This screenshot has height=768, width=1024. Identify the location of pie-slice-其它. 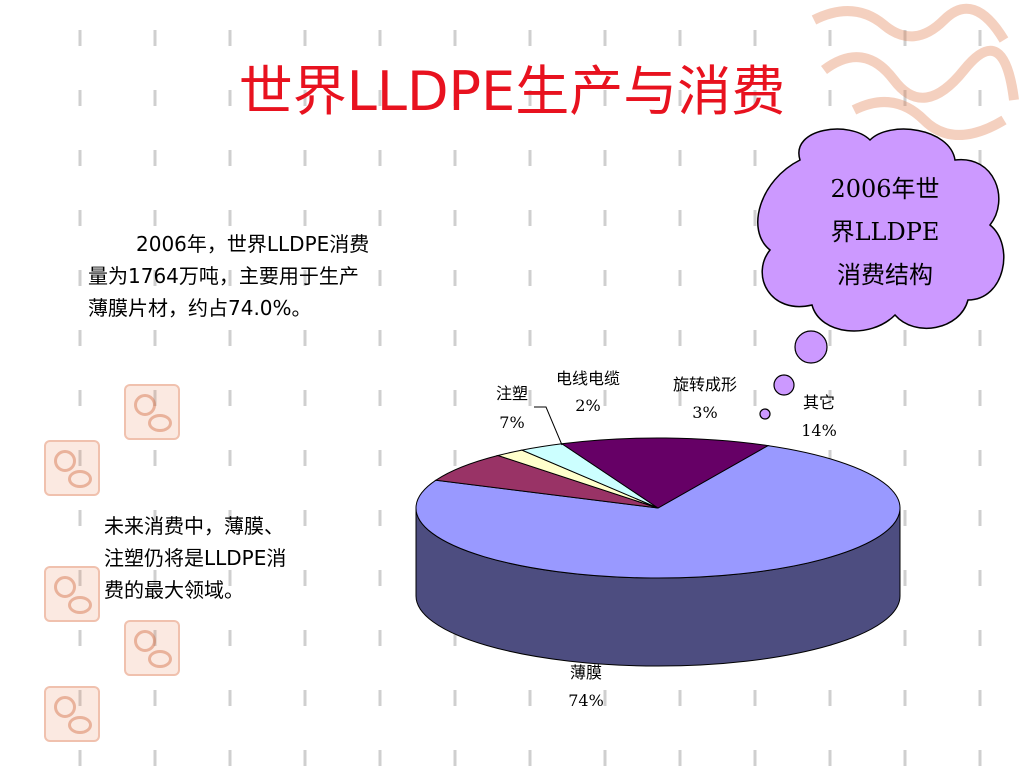
(665, 473).